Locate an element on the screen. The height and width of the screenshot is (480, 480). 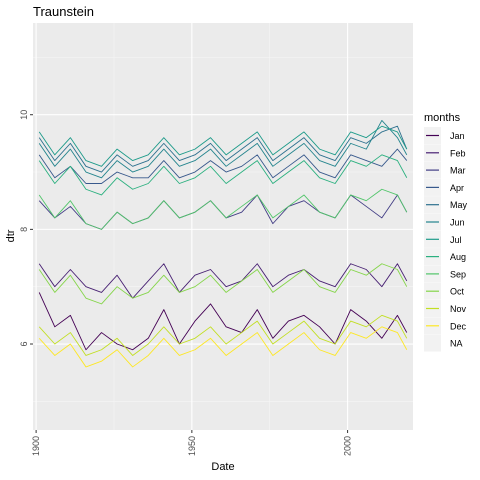
series-line-aug is located at coordinates (223, 175).